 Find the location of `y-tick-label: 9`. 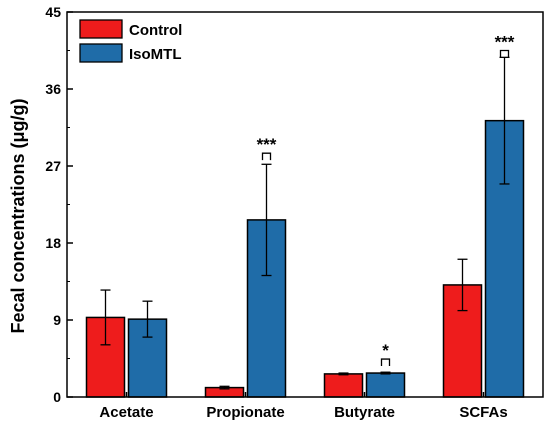

y-tick-label: 9 is located at coordinates (57, 320).